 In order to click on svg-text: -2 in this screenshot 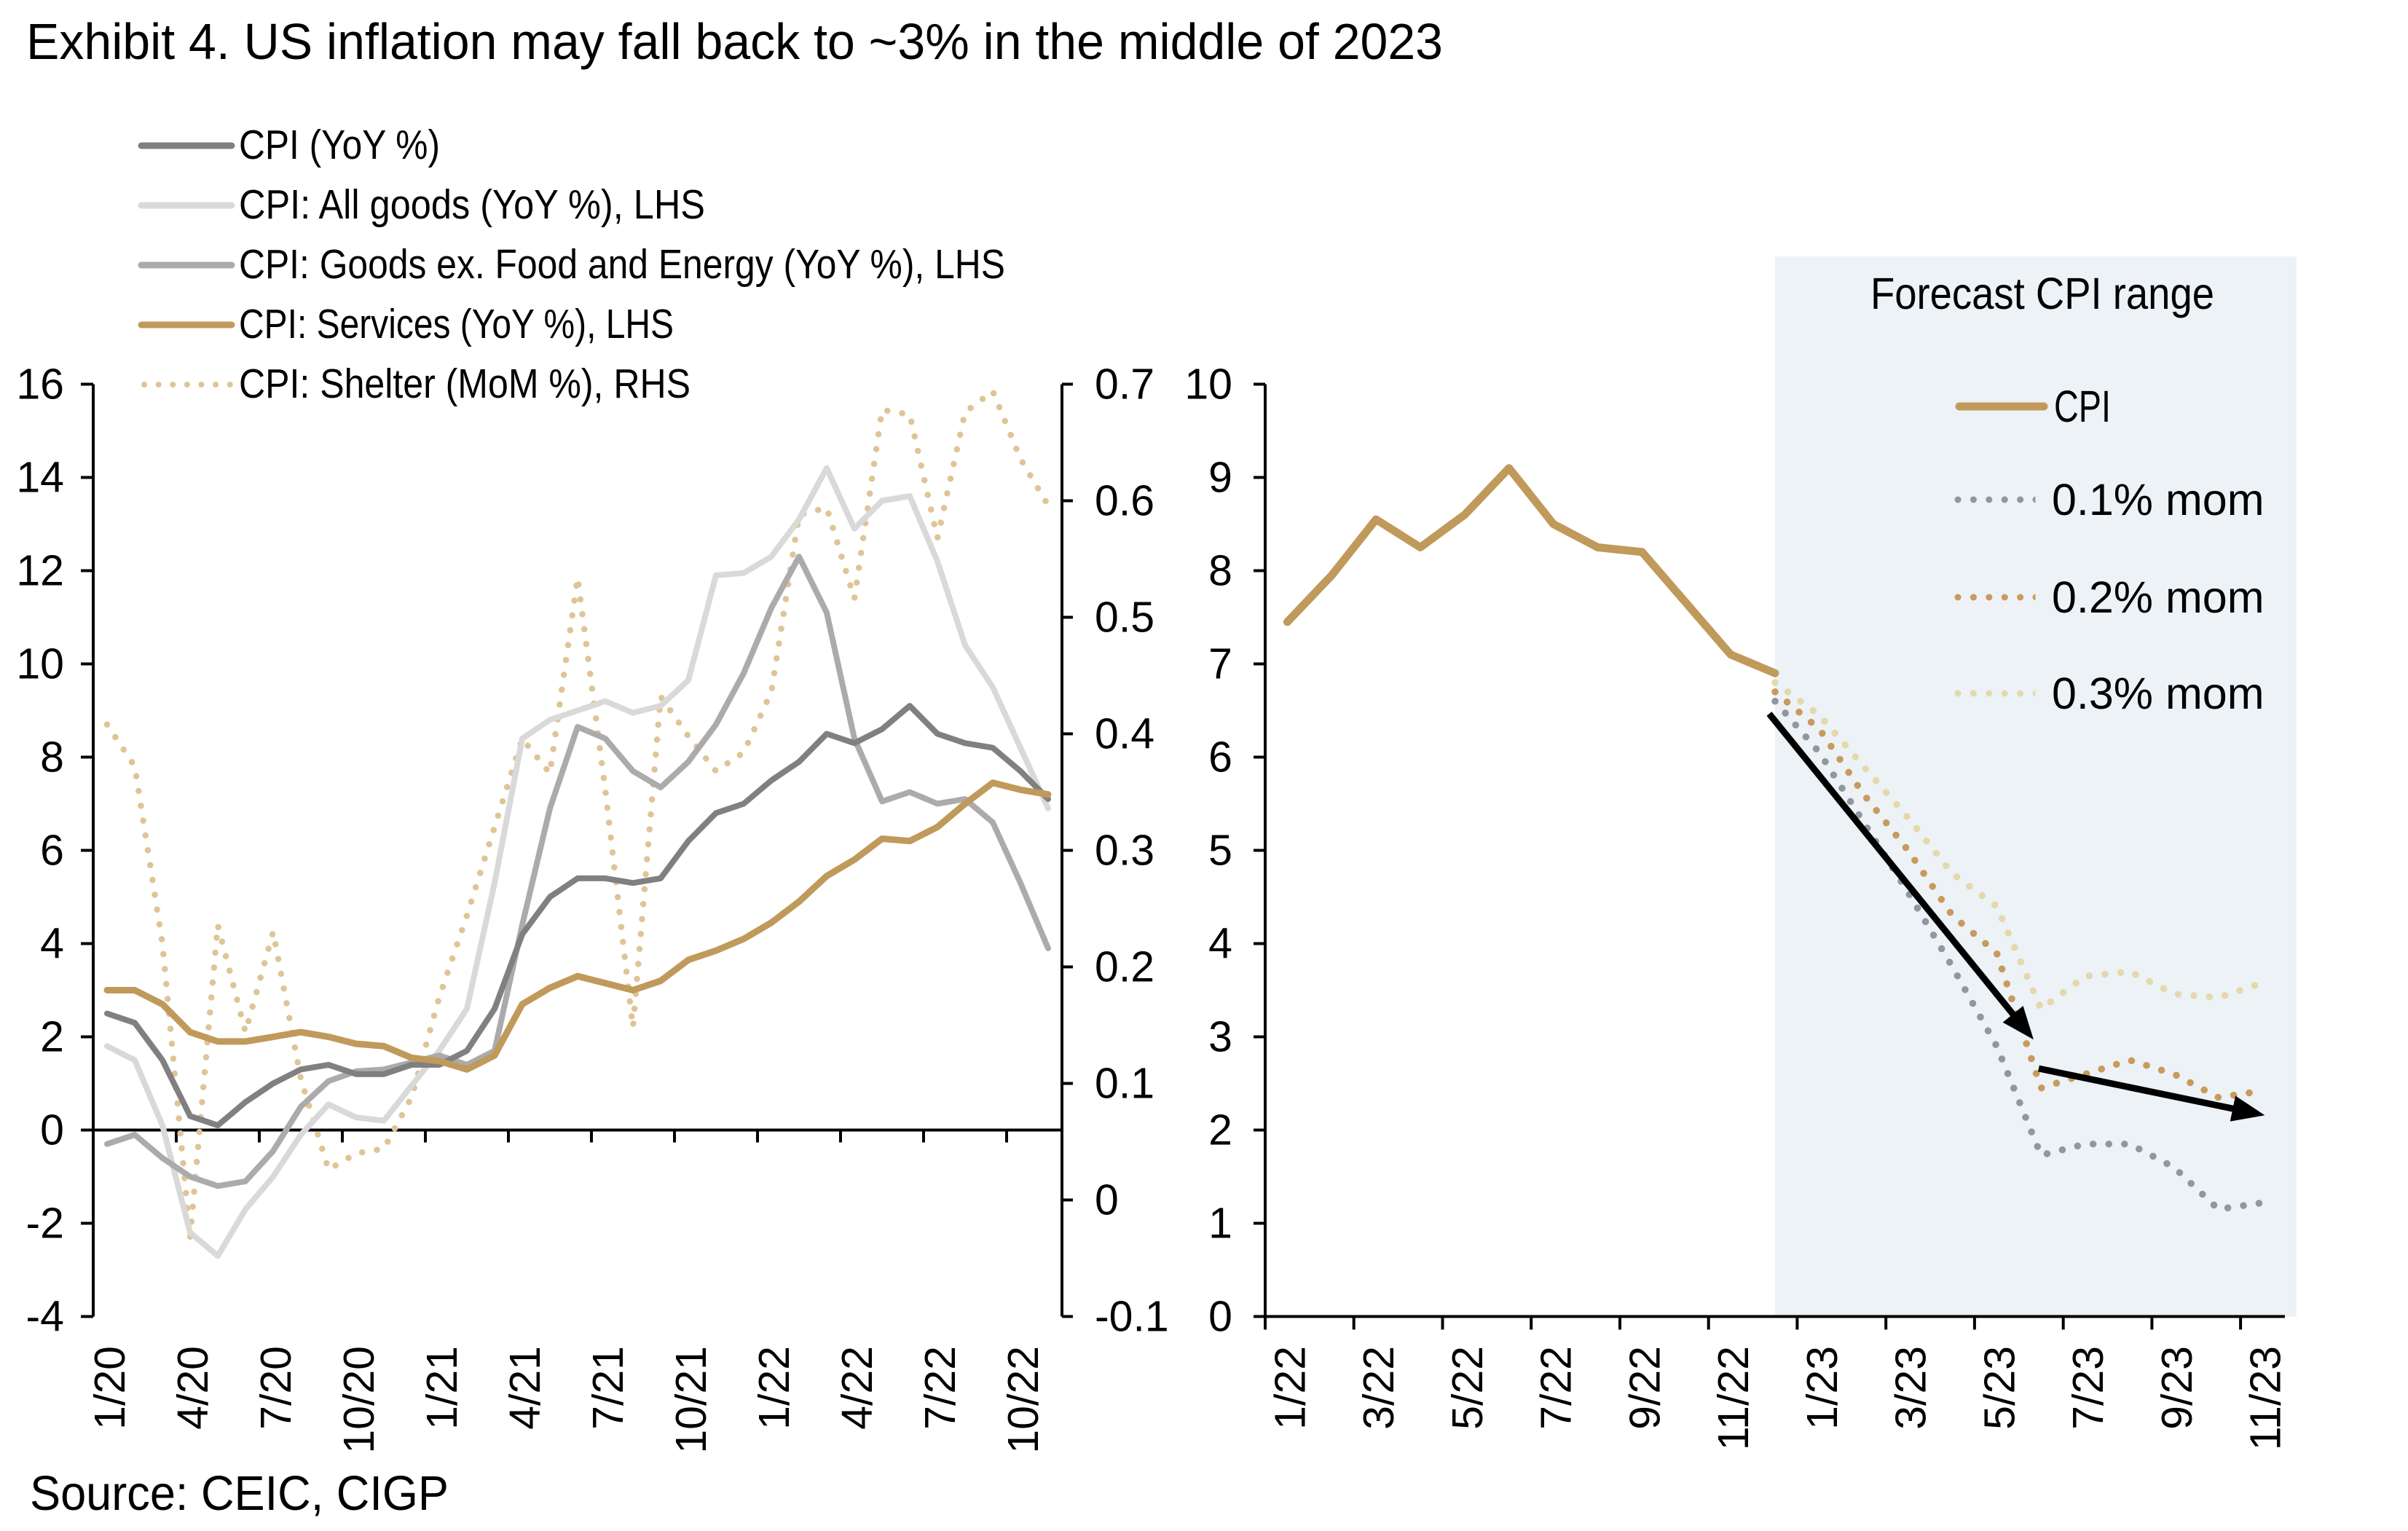, I will do `click(45, 1224)`.